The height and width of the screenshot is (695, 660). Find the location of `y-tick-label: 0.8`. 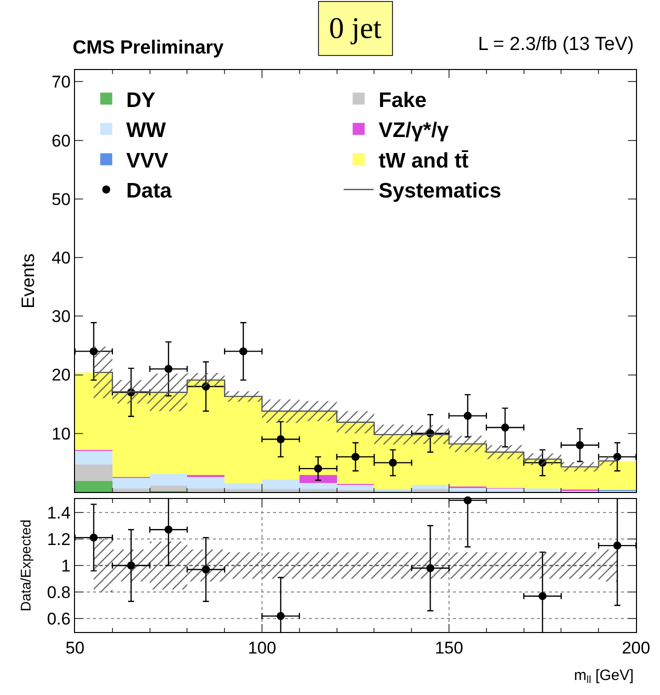

y-tick-label: 0.8 is located at coordinates (58, 592).